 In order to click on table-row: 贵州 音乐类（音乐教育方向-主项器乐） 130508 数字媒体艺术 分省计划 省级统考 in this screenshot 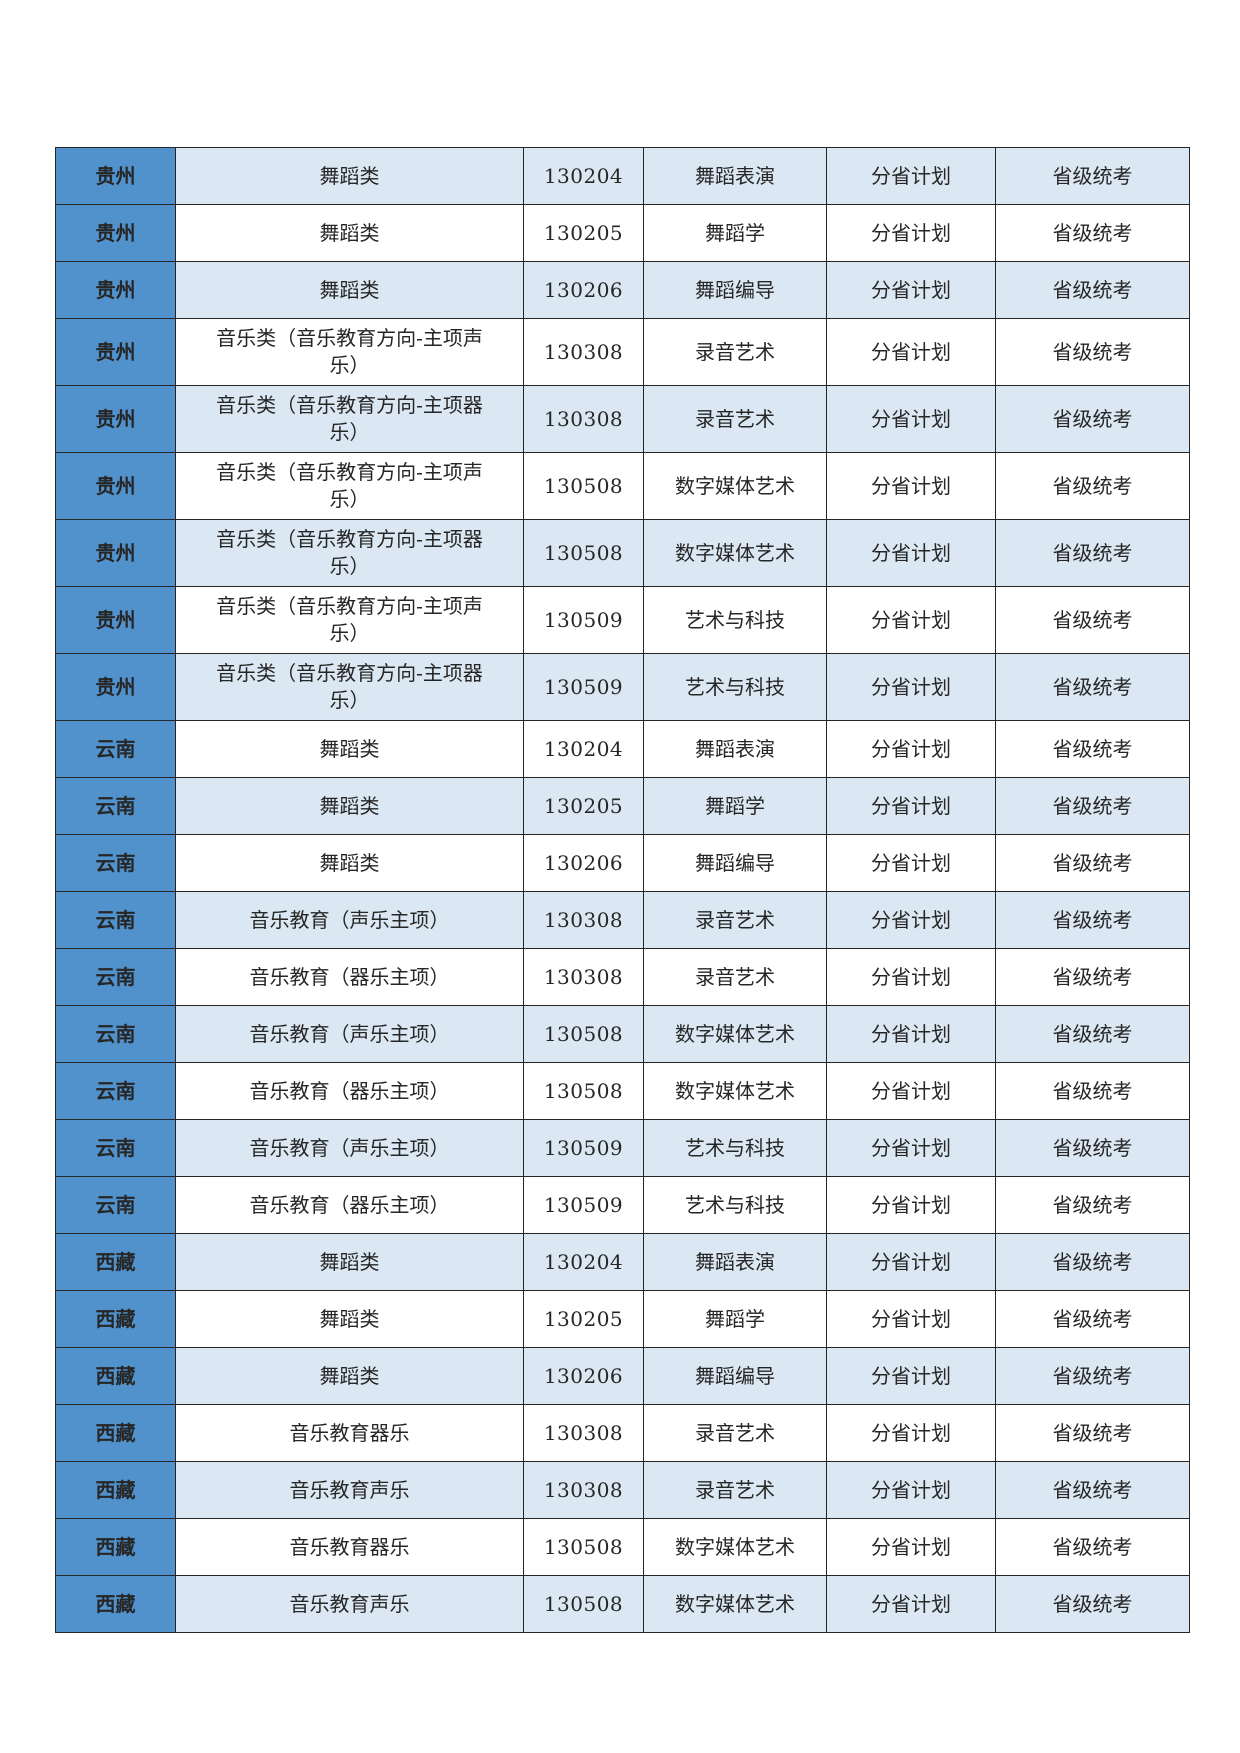, I will do `click(622, 553)`.